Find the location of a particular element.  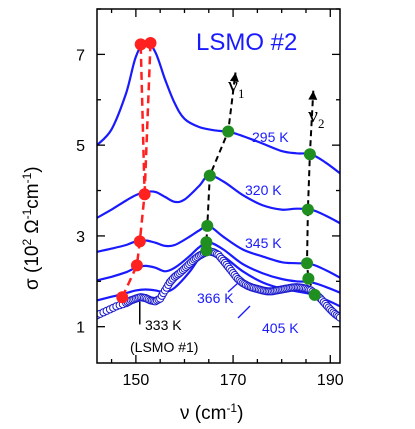

x-tick-label: 170 is located at coordinates (233, 380).